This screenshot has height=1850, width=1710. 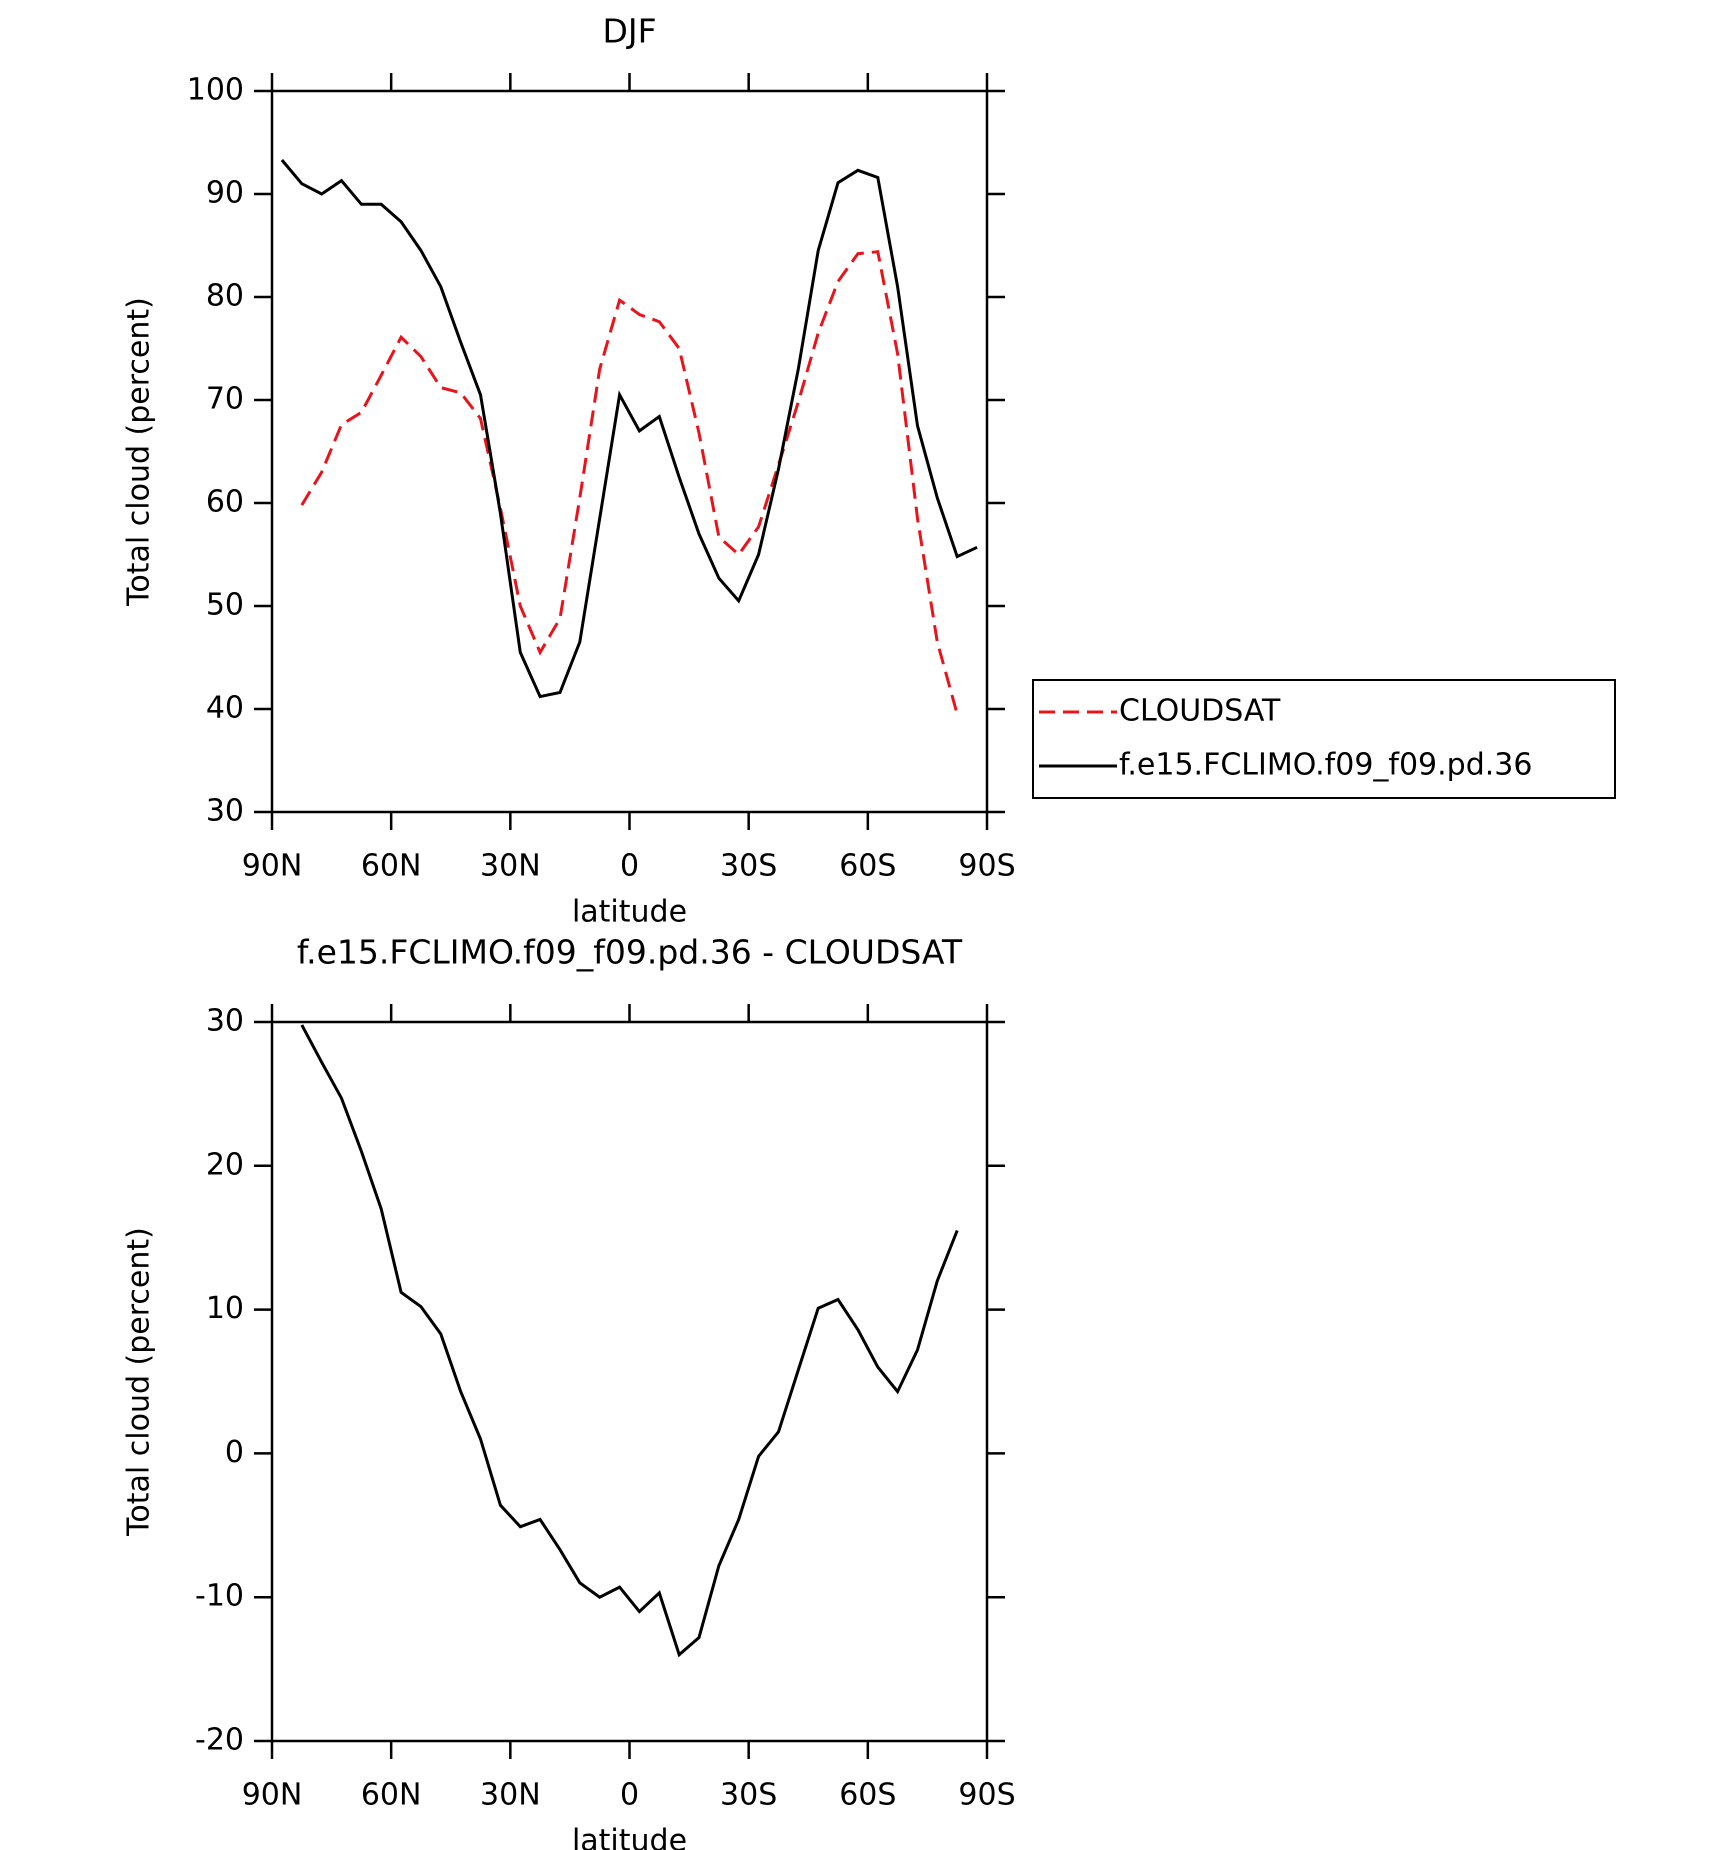 I want to click on y-tick-label: 50, so click(x=225, y=605).